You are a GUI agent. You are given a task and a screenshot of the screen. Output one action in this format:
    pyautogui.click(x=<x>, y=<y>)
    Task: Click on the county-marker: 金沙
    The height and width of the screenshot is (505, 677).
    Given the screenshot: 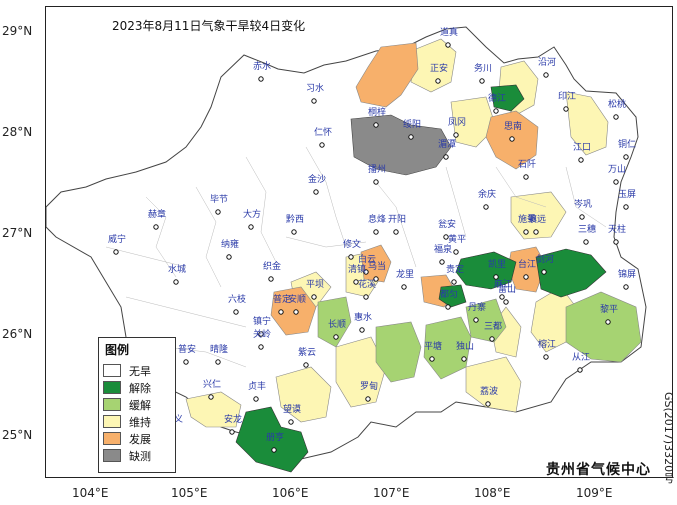 What is the action you would take?
    pyautogui.click(x=317, y=184)
    